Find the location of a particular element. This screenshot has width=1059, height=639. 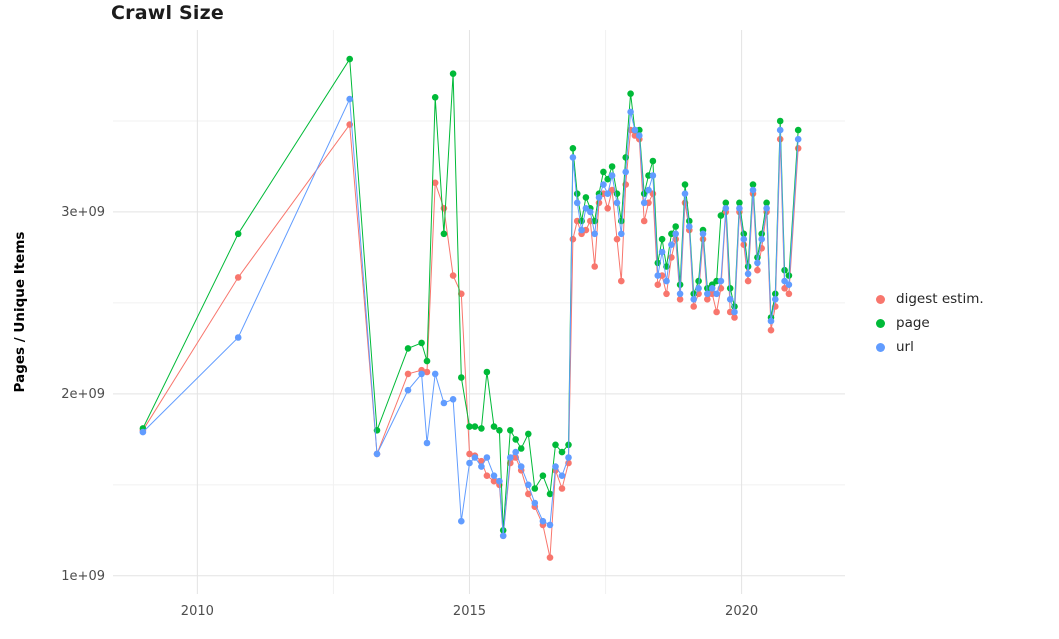

legend-key-url-dot-icon is located at coordinates (880, 347).